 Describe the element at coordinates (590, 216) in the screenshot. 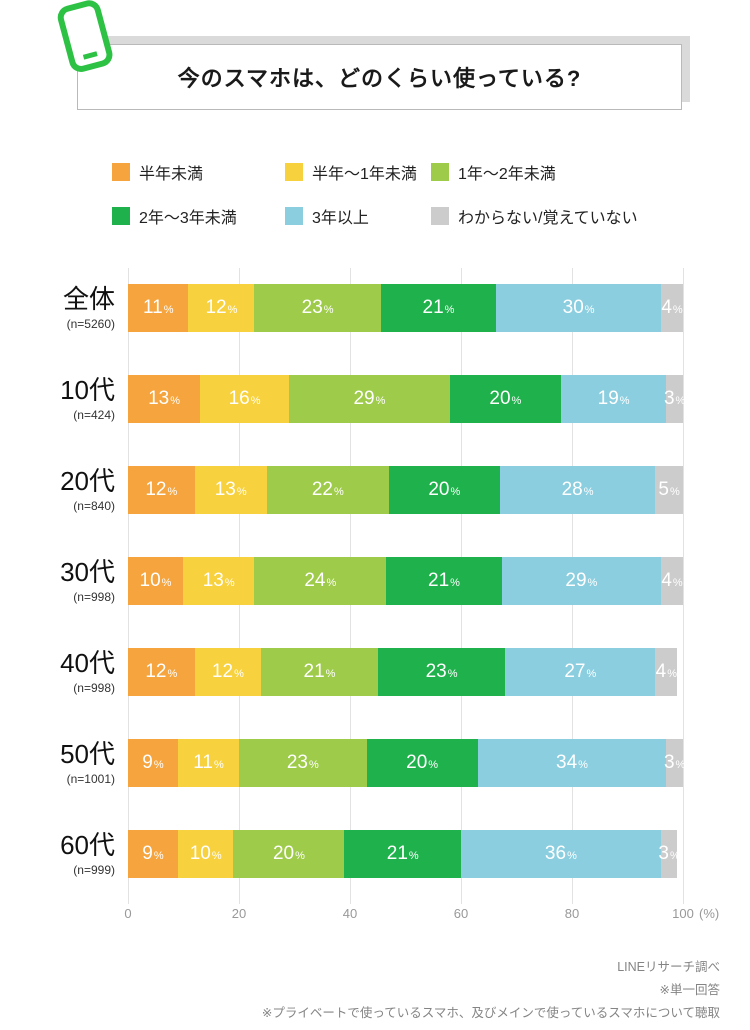

I see `legend-item: わからない/覚えていない` at that location.